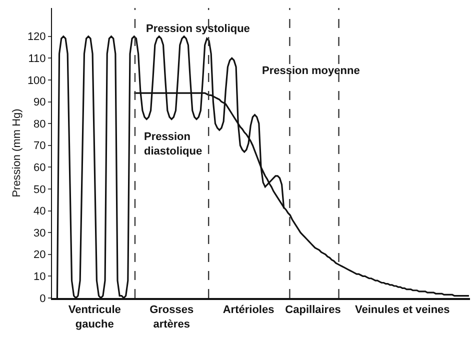  Describe the element at coordinates (37, 59) in the screenshot. I see `y-tick-label: 110` at that location.